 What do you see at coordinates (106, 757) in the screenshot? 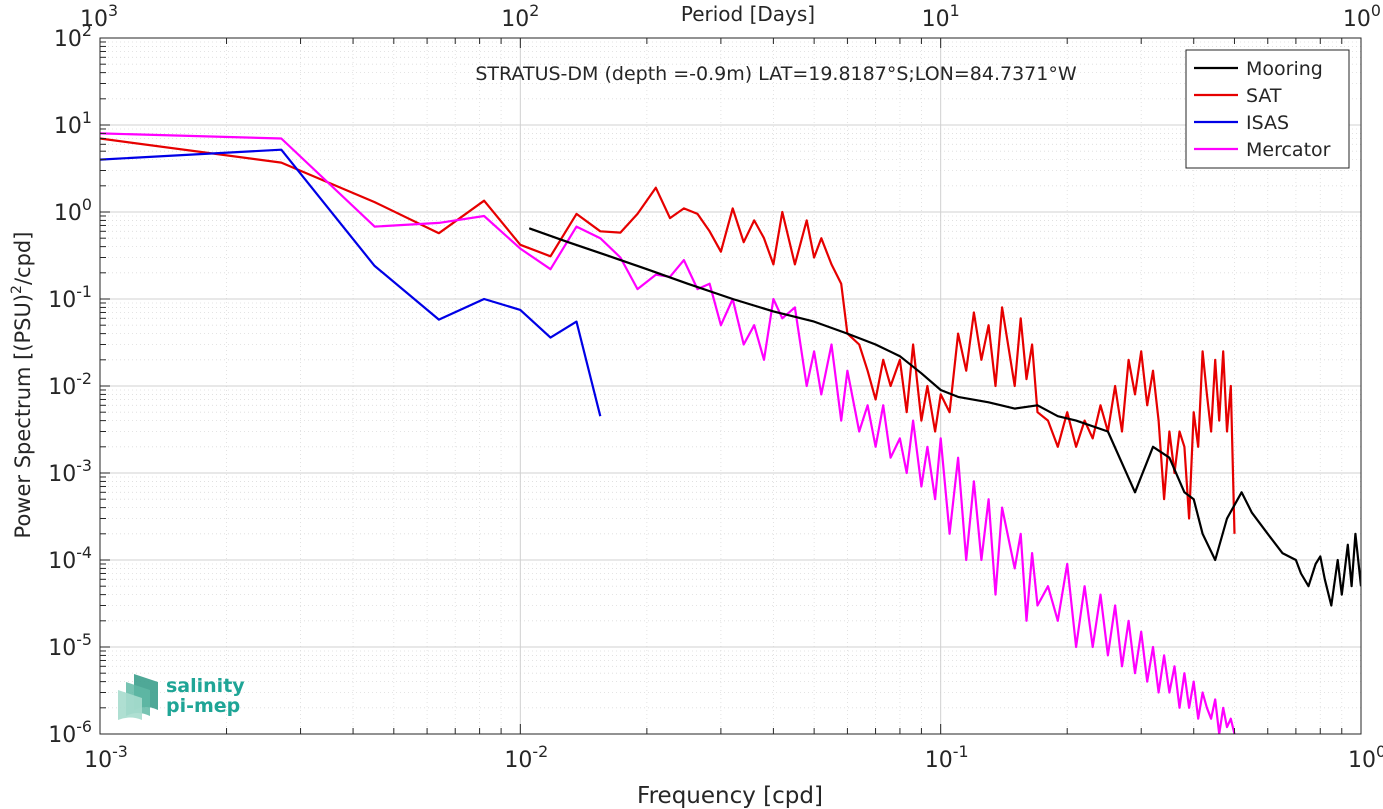
I see `x-tick-label: 10⁻³` at bounding box center [106, 757].